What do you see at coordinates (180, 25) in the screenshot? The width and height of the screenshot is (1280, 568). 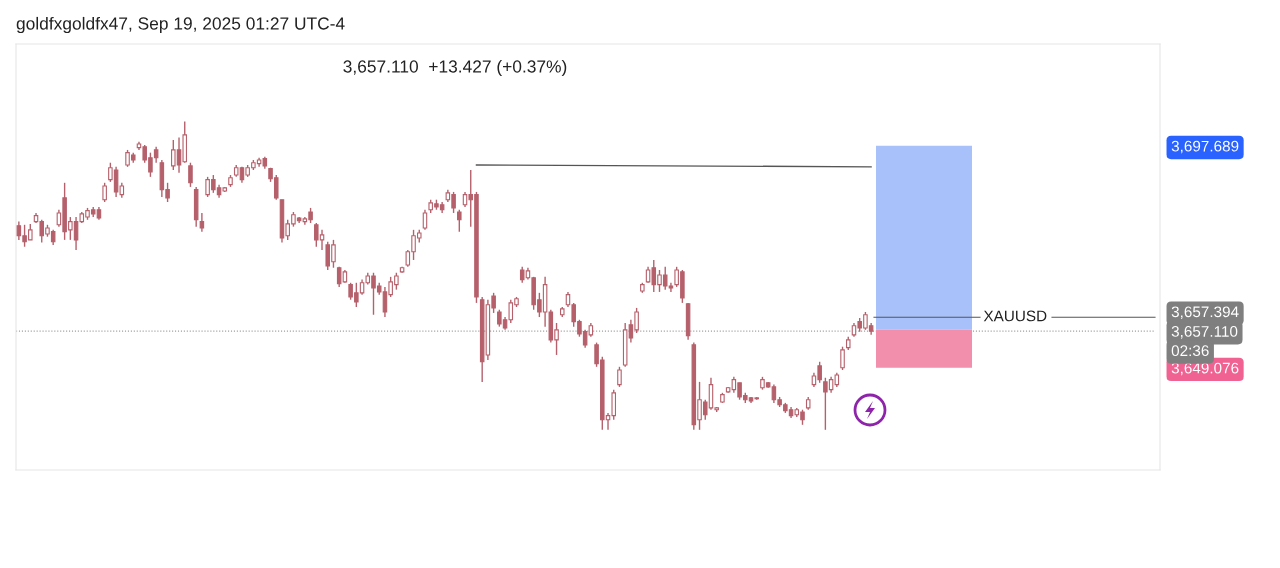 I see `chart-title: goldfxgoldfx47, Sep 19, 2025 01:27 UTC-4` at bounding box center [180, 25].